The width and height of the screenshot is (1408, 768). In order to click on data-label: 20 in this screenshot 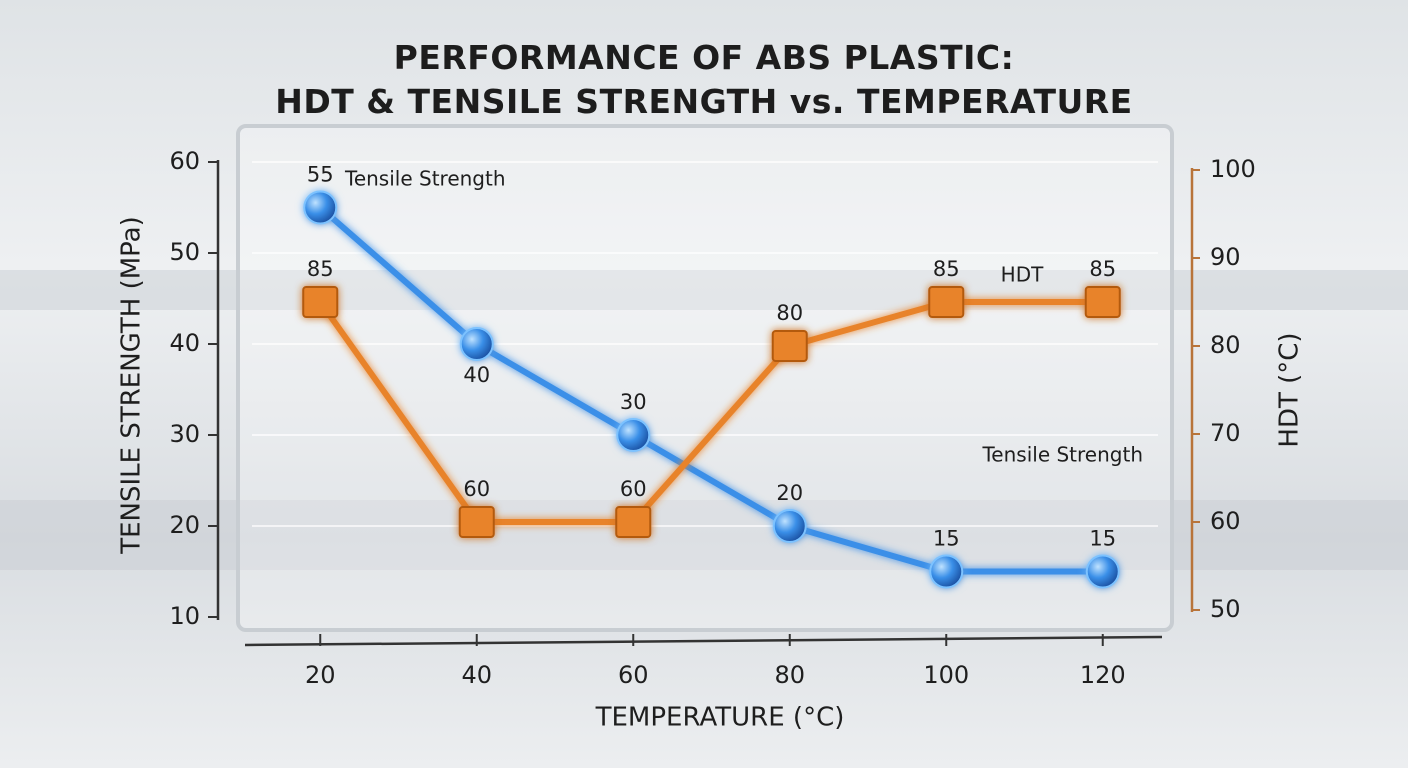, I will do `click(789, 493)`.